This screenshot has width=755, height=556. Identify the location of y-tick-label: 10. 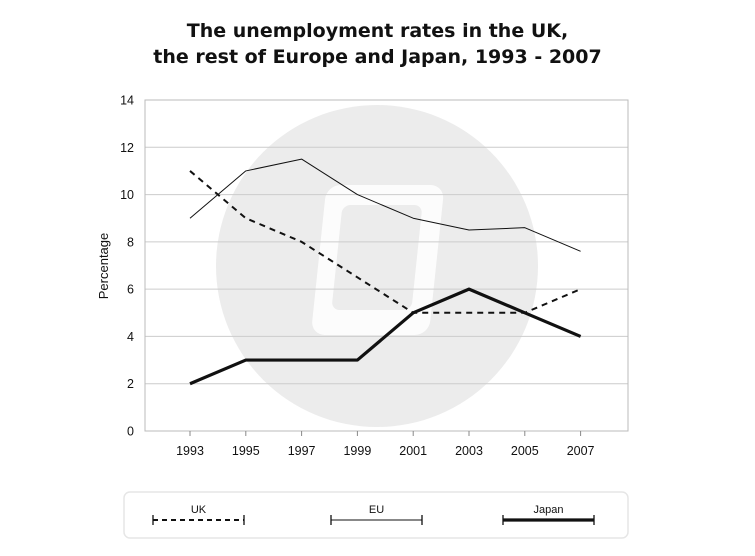
(127, 195).